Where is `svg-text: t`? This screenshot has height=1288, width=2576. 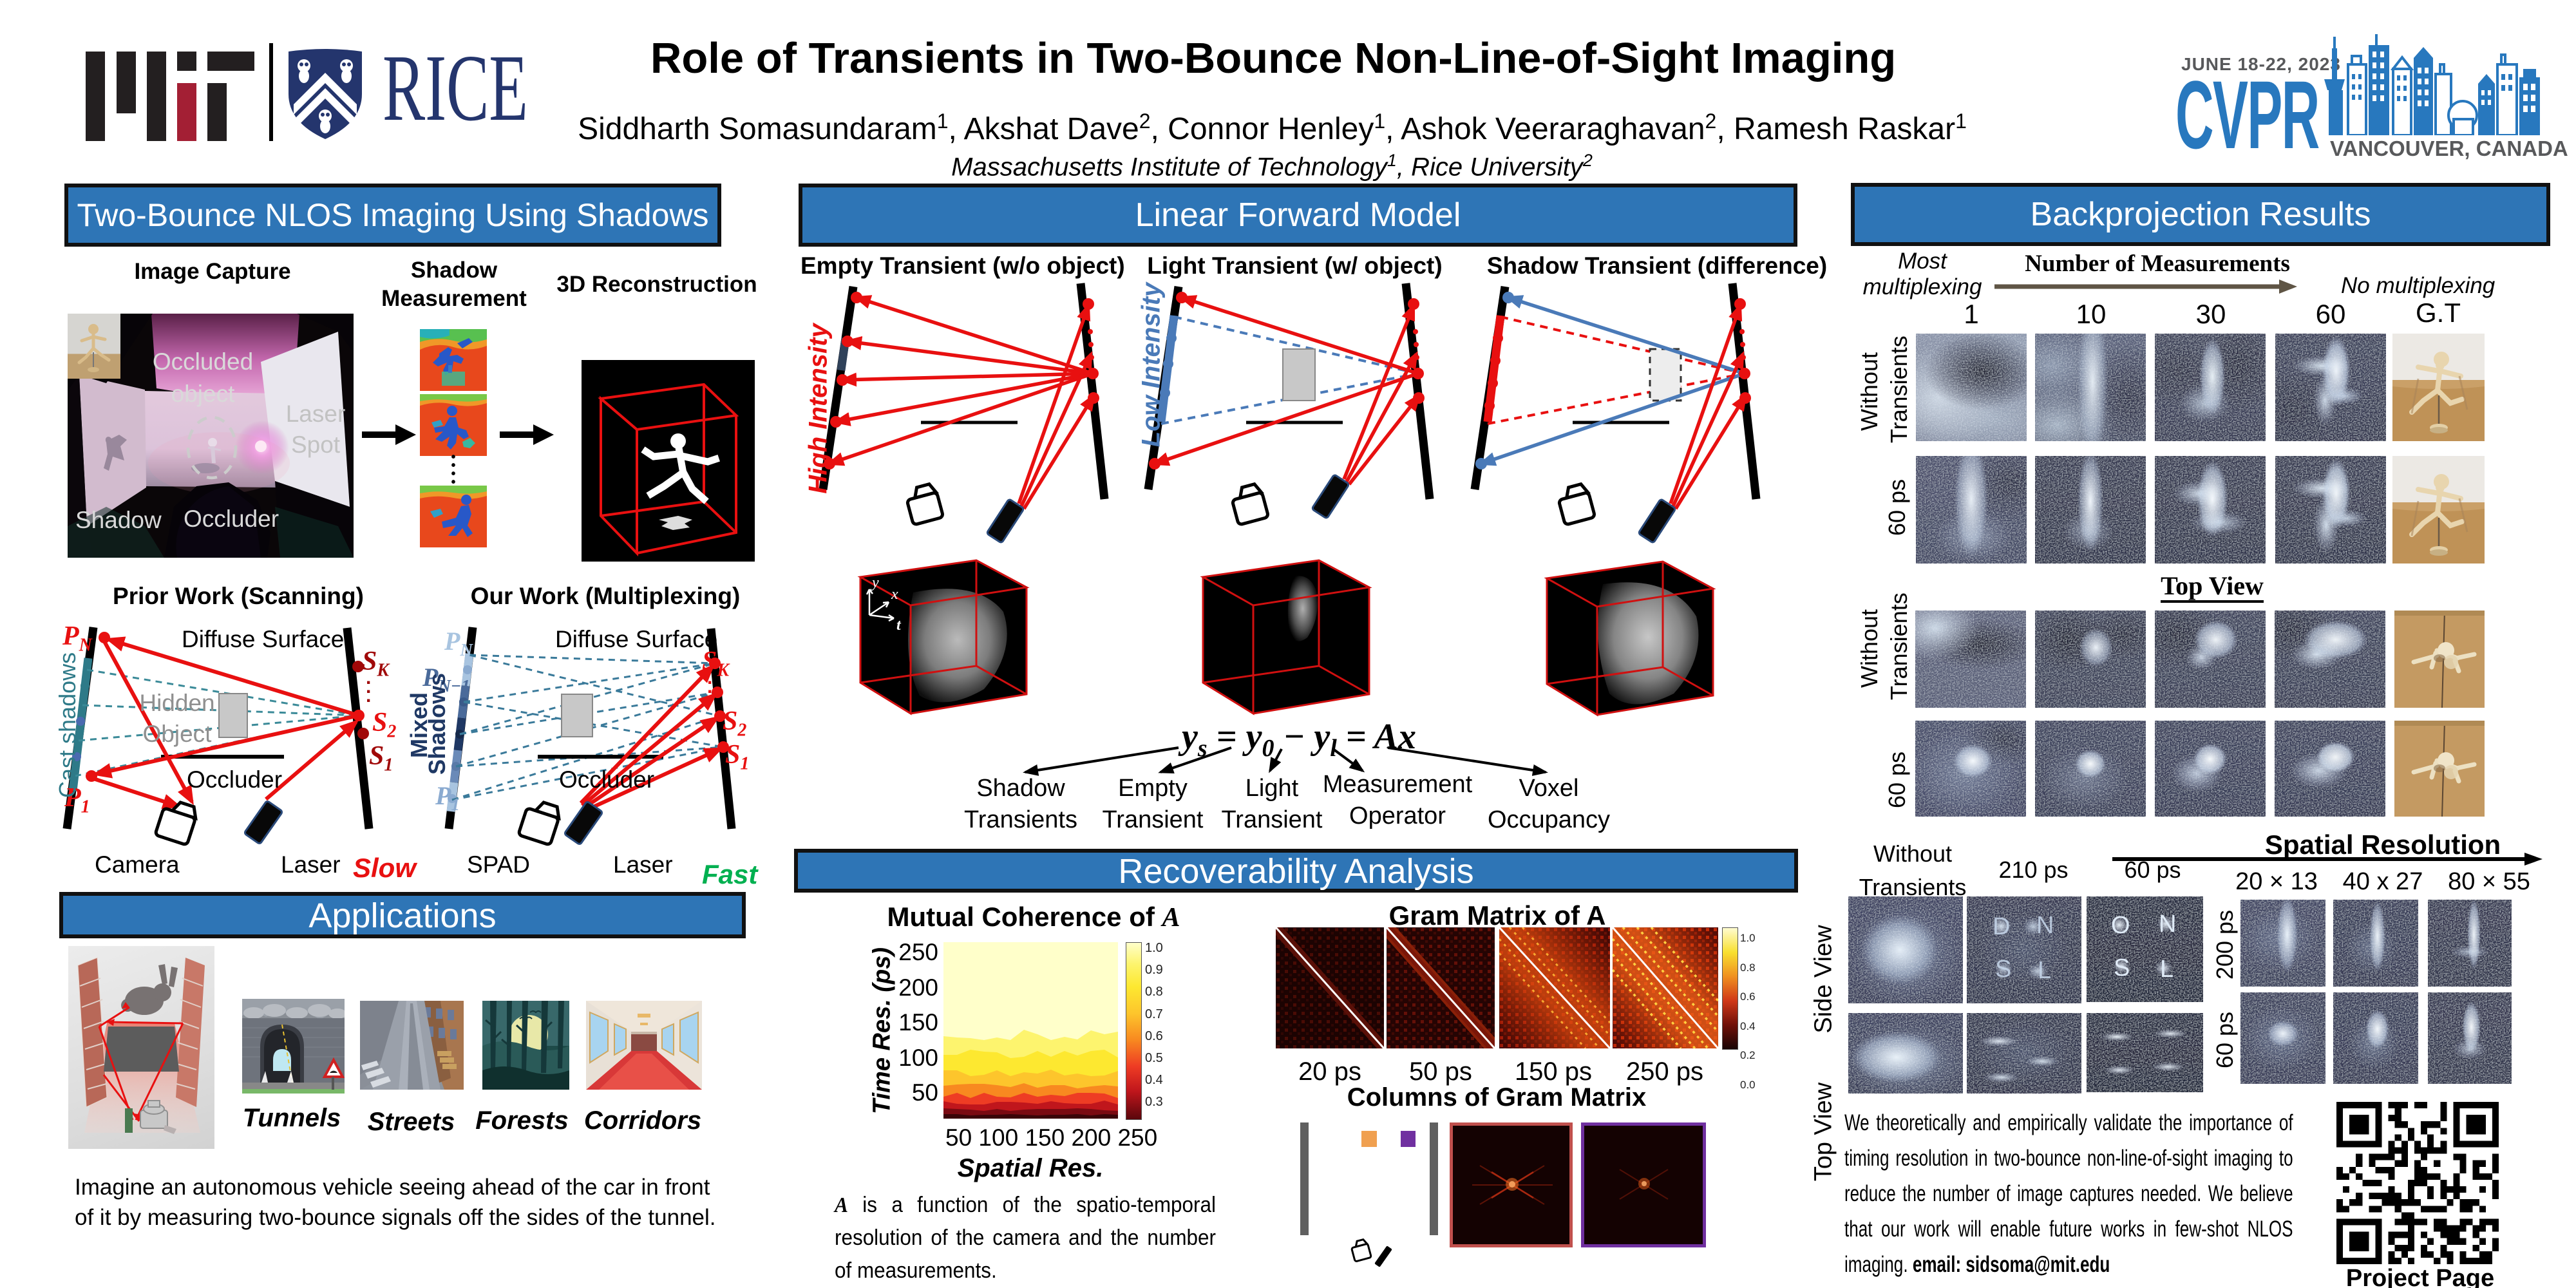 svg-text: t is located at coordinates (899, 625).